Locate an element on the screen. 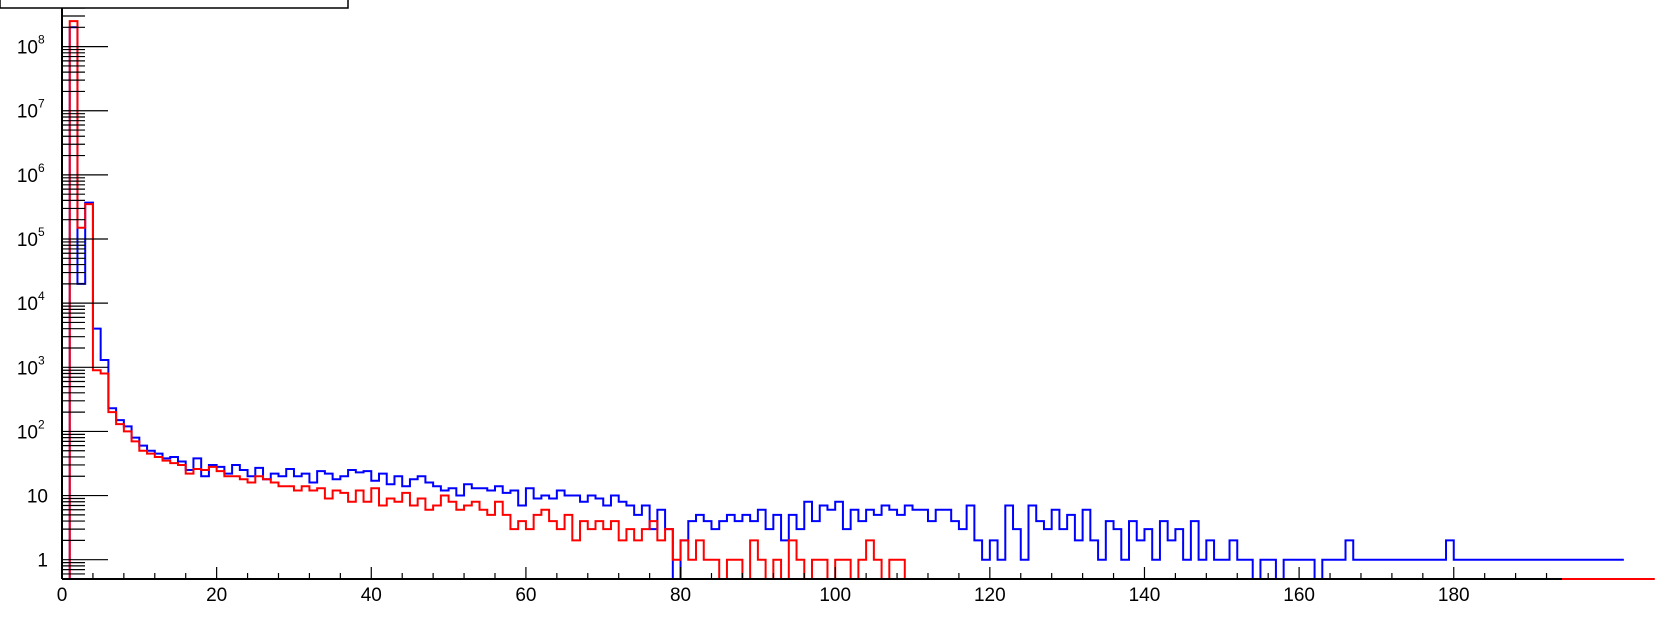 This screenshot has width=1661, height=641. legend-box is located at coordinates (174, 4).